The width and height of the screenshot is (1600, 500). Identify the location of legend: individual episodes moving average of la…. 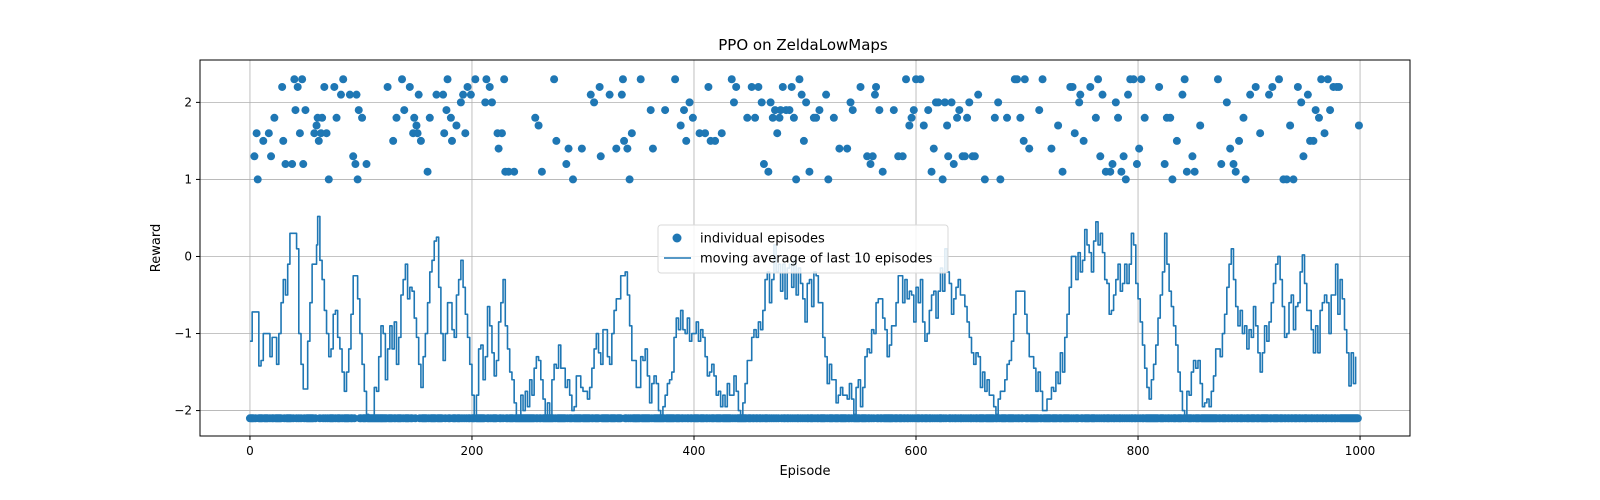
(803, 249).